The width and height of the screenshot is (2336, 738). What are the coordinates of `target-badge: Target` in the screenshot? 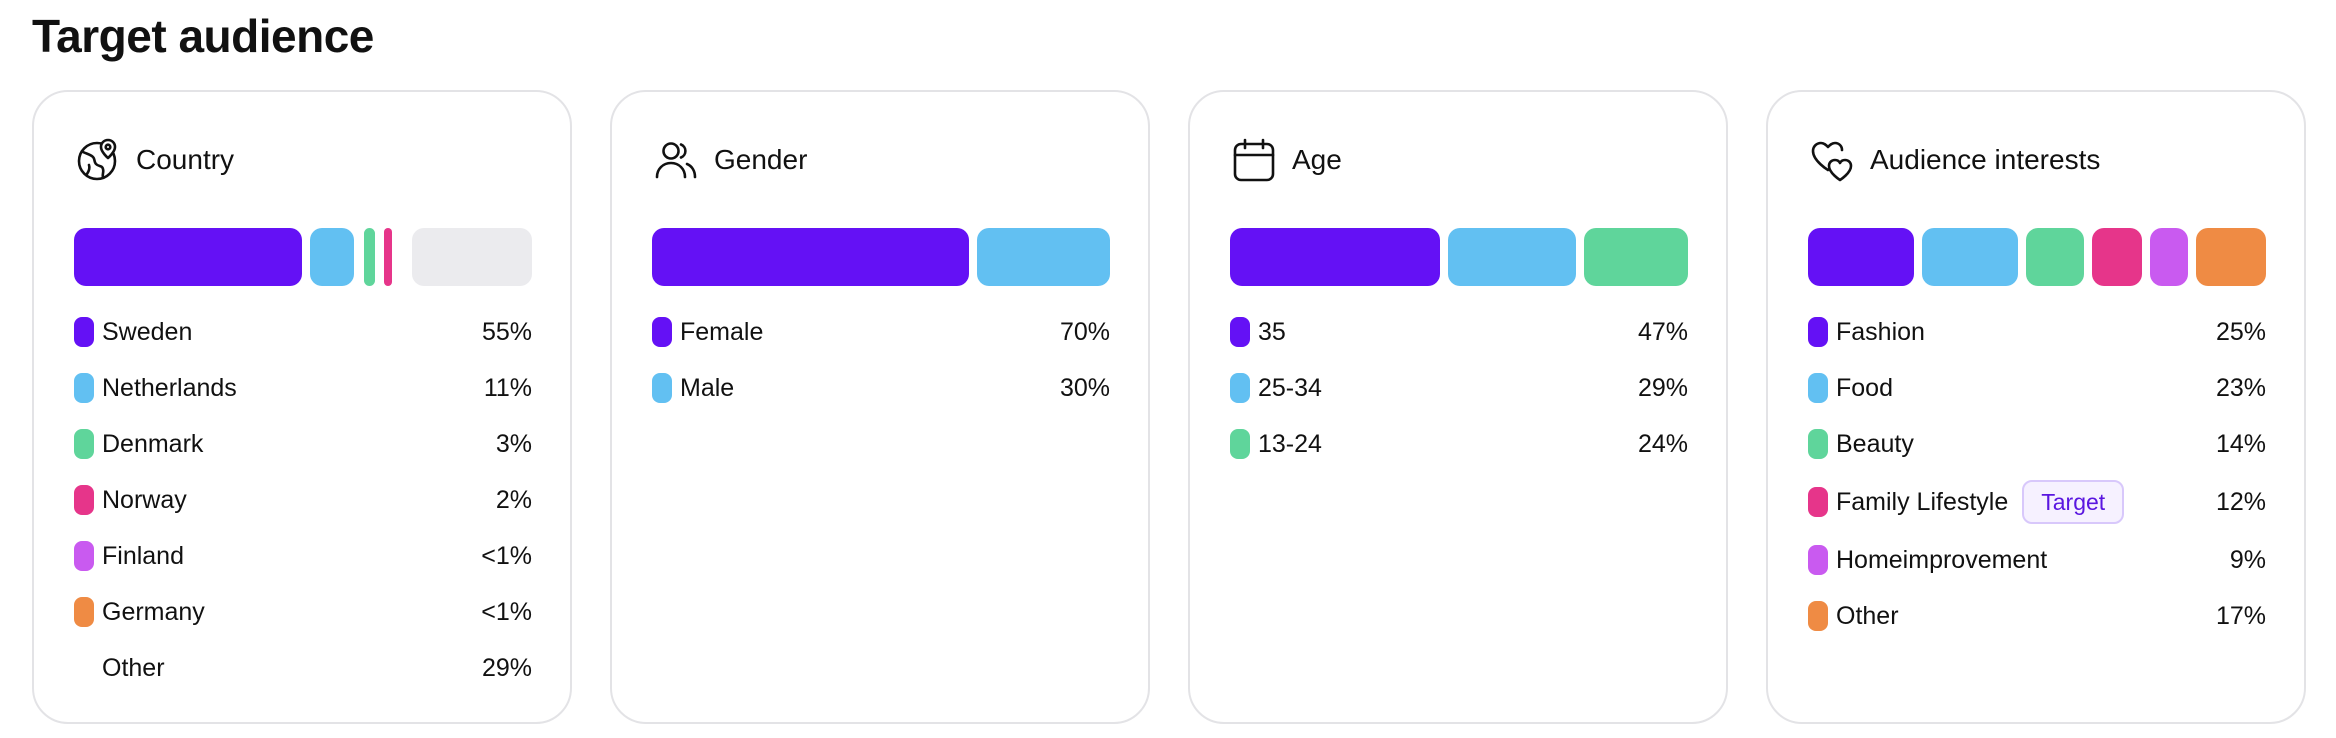 It's located at (2073, 502).